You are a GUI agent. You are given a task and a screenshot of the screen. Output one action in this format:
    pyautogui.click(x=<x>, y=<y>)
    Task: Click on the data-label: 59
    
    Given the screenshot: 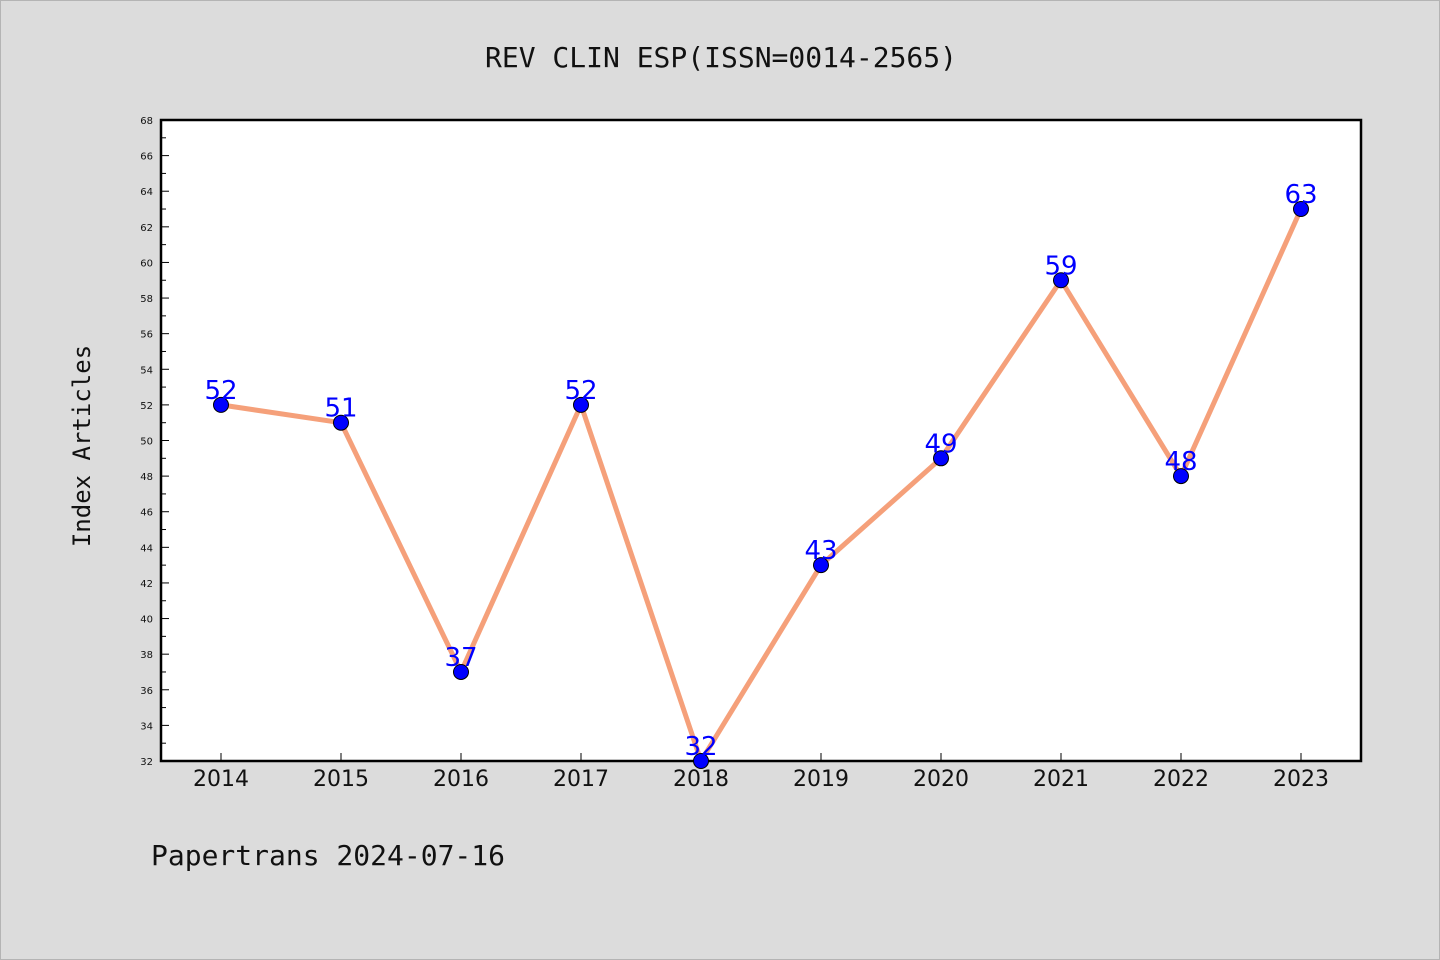 What is the action you would take?
    pyautogui.click(x=1060, y=266)
    